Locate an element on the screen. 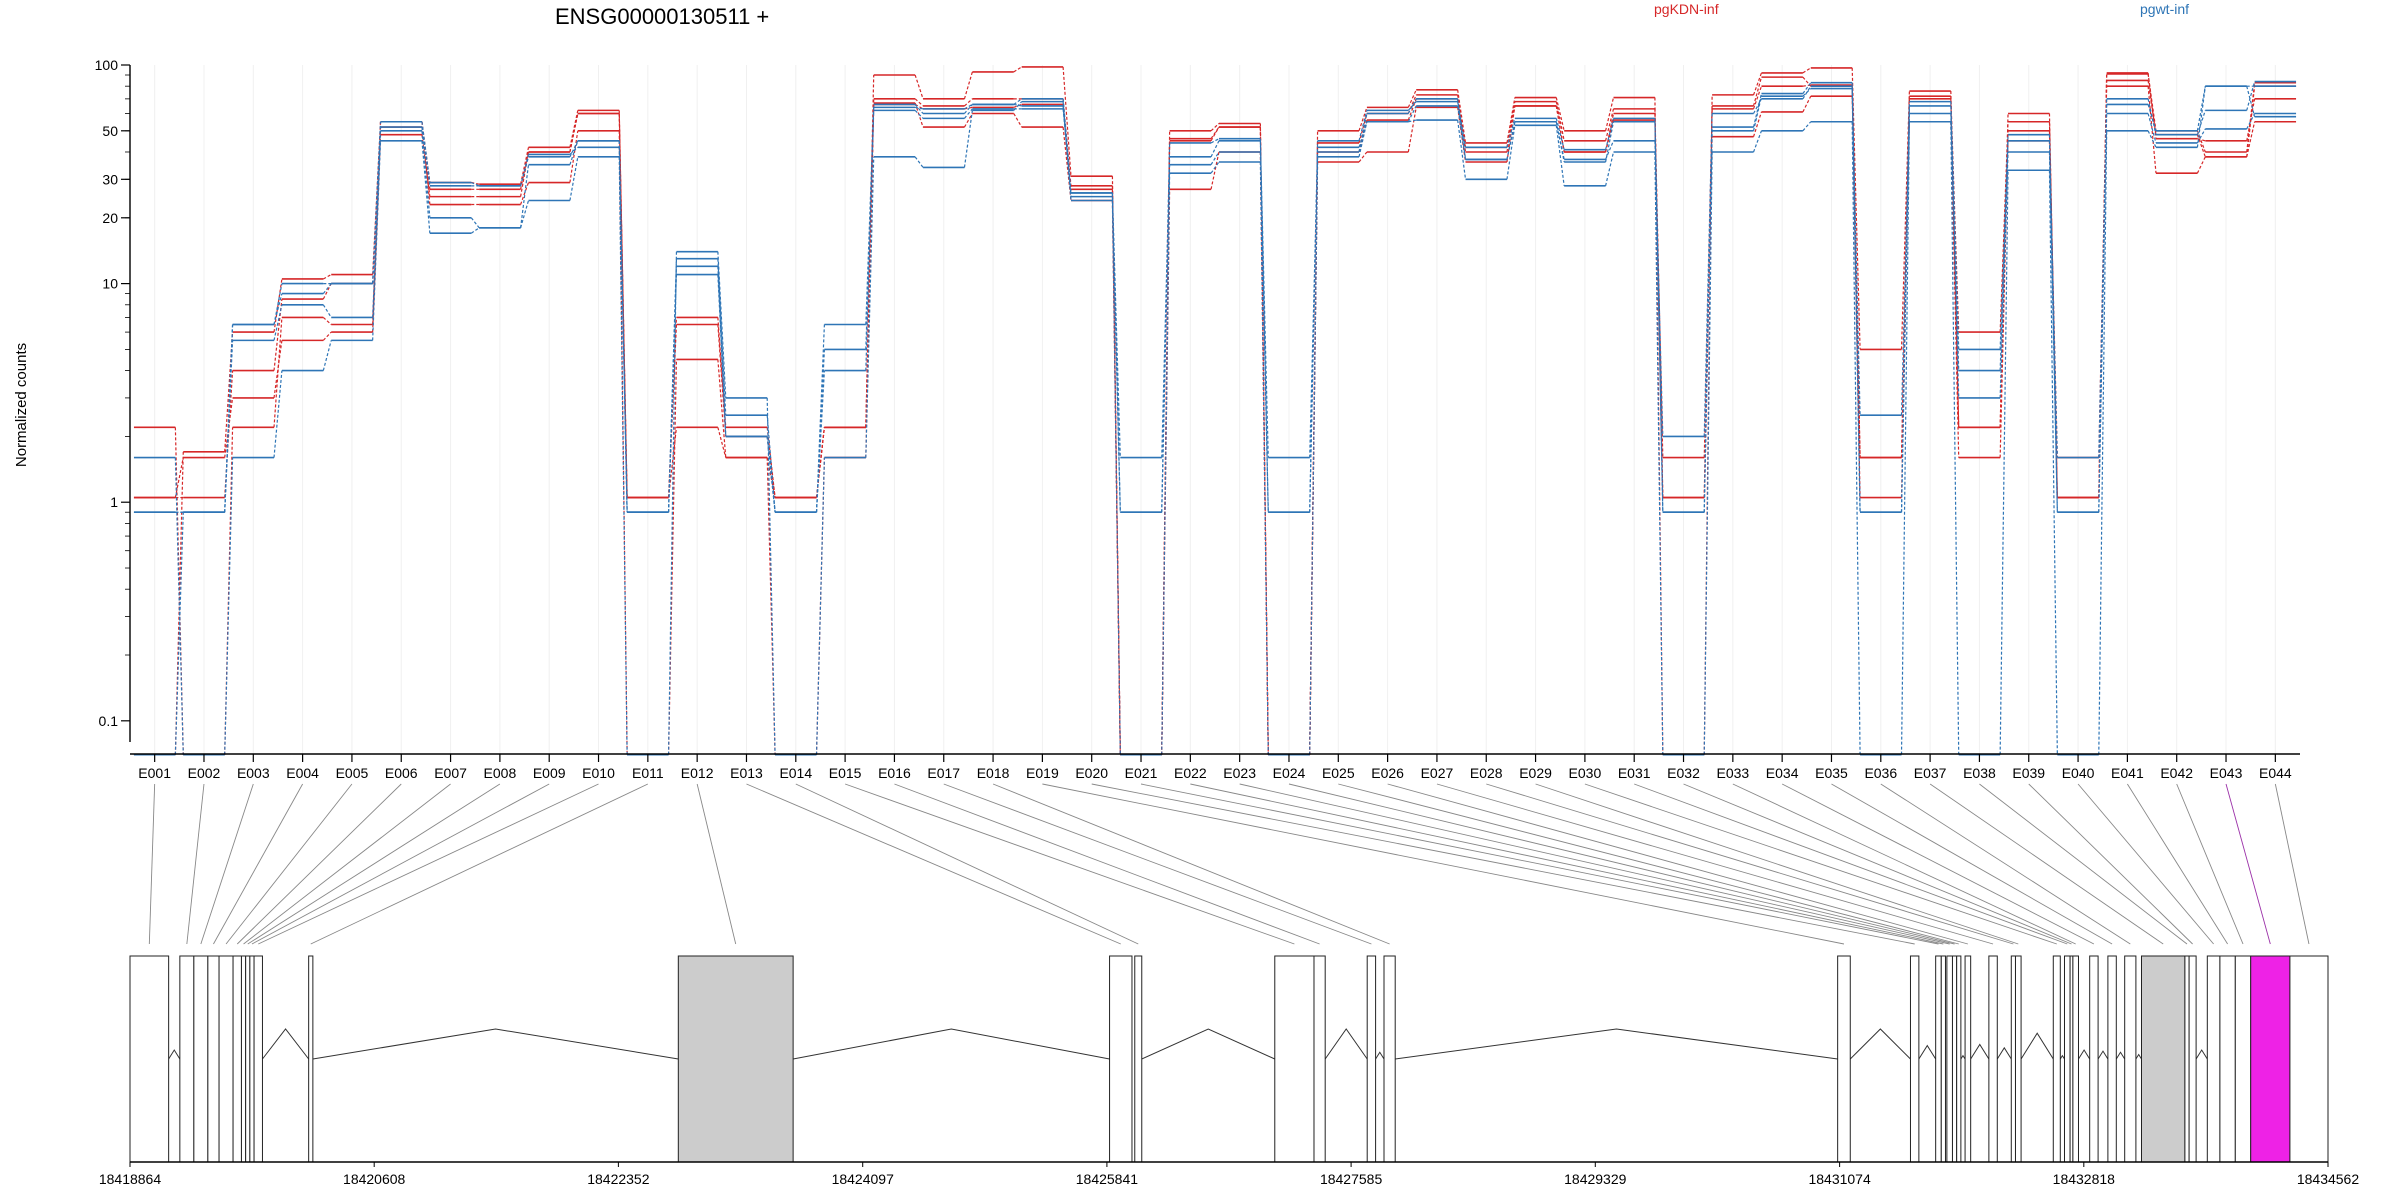 Image resolution: width=2400 pixels, height=1200 pixels. connector-E022 is located at coordinates (1567, 864).